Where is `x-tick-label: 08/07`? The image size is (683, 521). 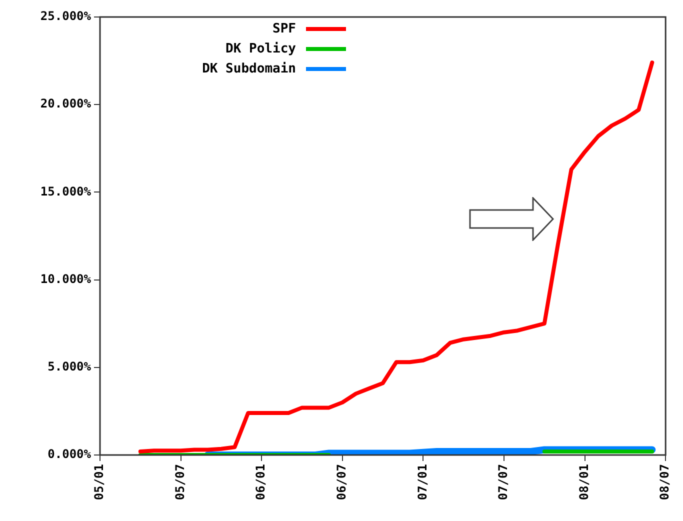
x-tick-label: 08/07 is located at coordinates (665, 482).